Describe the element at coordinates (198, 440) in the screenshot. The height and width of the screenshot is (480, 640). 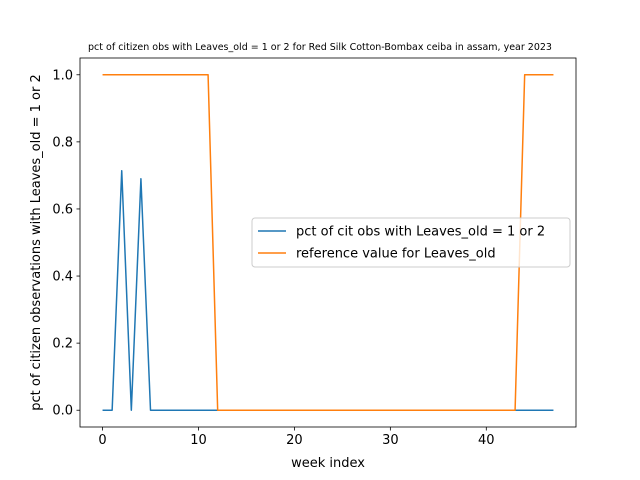
I see `x-tick-label: 10` at that location.